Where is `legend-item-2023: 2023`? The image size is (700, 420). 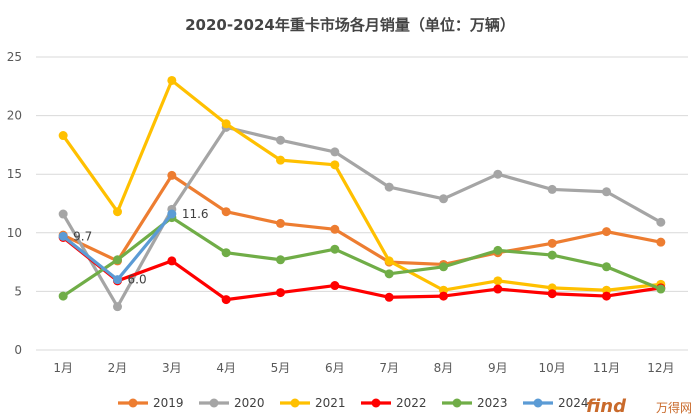 legend-item-2023: 2023 is located at coordinates (475, 403).